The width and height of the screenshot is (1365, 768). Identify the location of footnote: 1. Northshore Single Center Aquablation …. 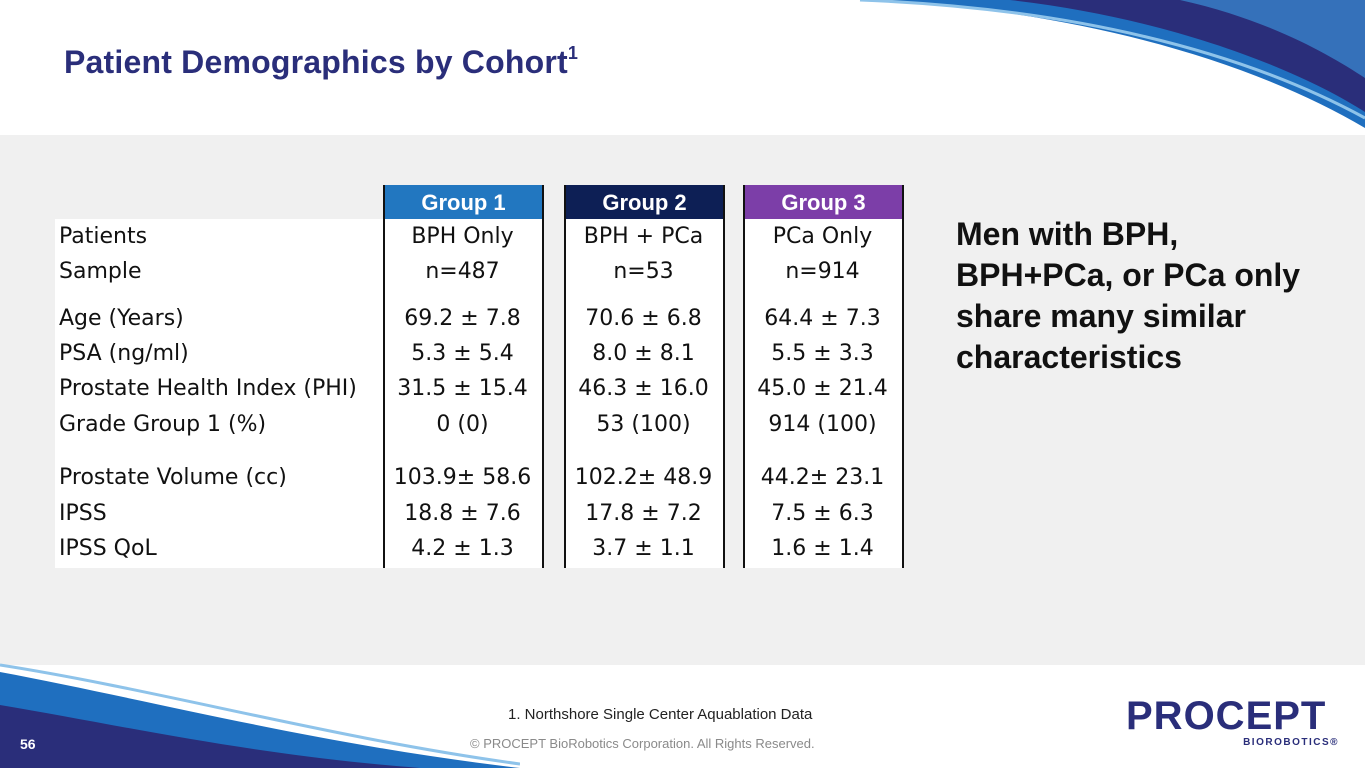
(660, 714).